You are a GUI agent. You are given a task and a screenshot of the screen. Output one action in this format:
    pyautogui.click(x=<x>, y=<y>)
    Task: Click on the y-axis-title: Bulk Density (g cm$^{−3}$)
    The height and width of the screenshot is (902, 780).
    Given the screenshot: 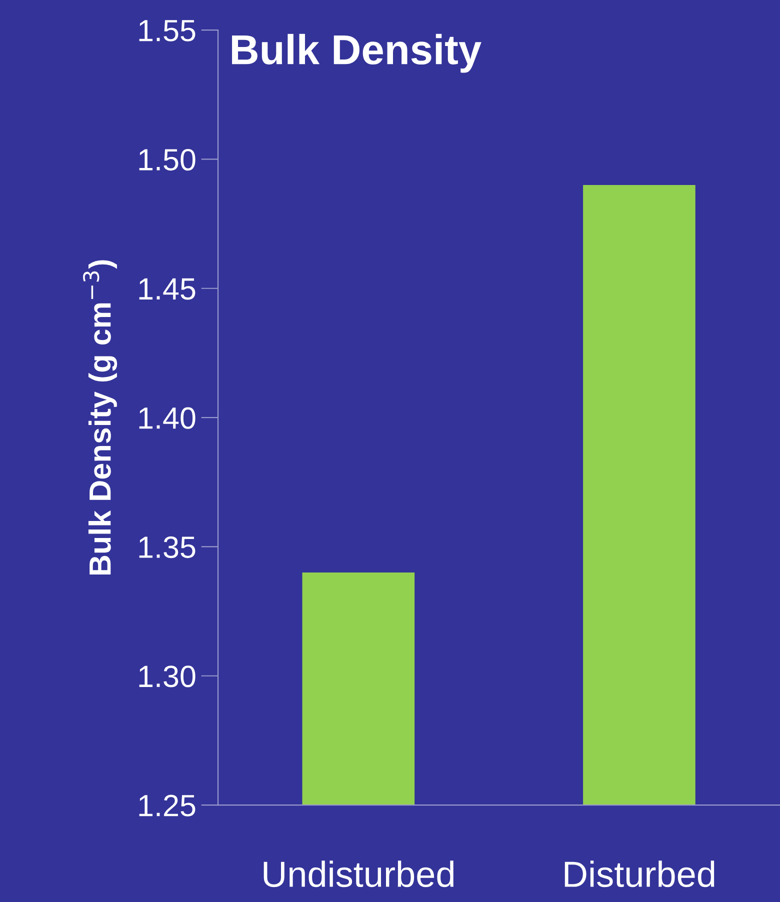 What is the action you would take?
    pyautogui.click(x=100, y=417)
    